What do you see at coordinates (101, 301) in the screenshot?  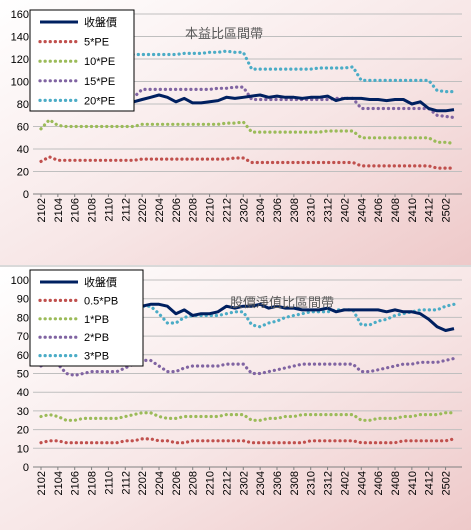 I see `legend-label-pb-1: 0.5*PB` at bounding box center [101, 301].